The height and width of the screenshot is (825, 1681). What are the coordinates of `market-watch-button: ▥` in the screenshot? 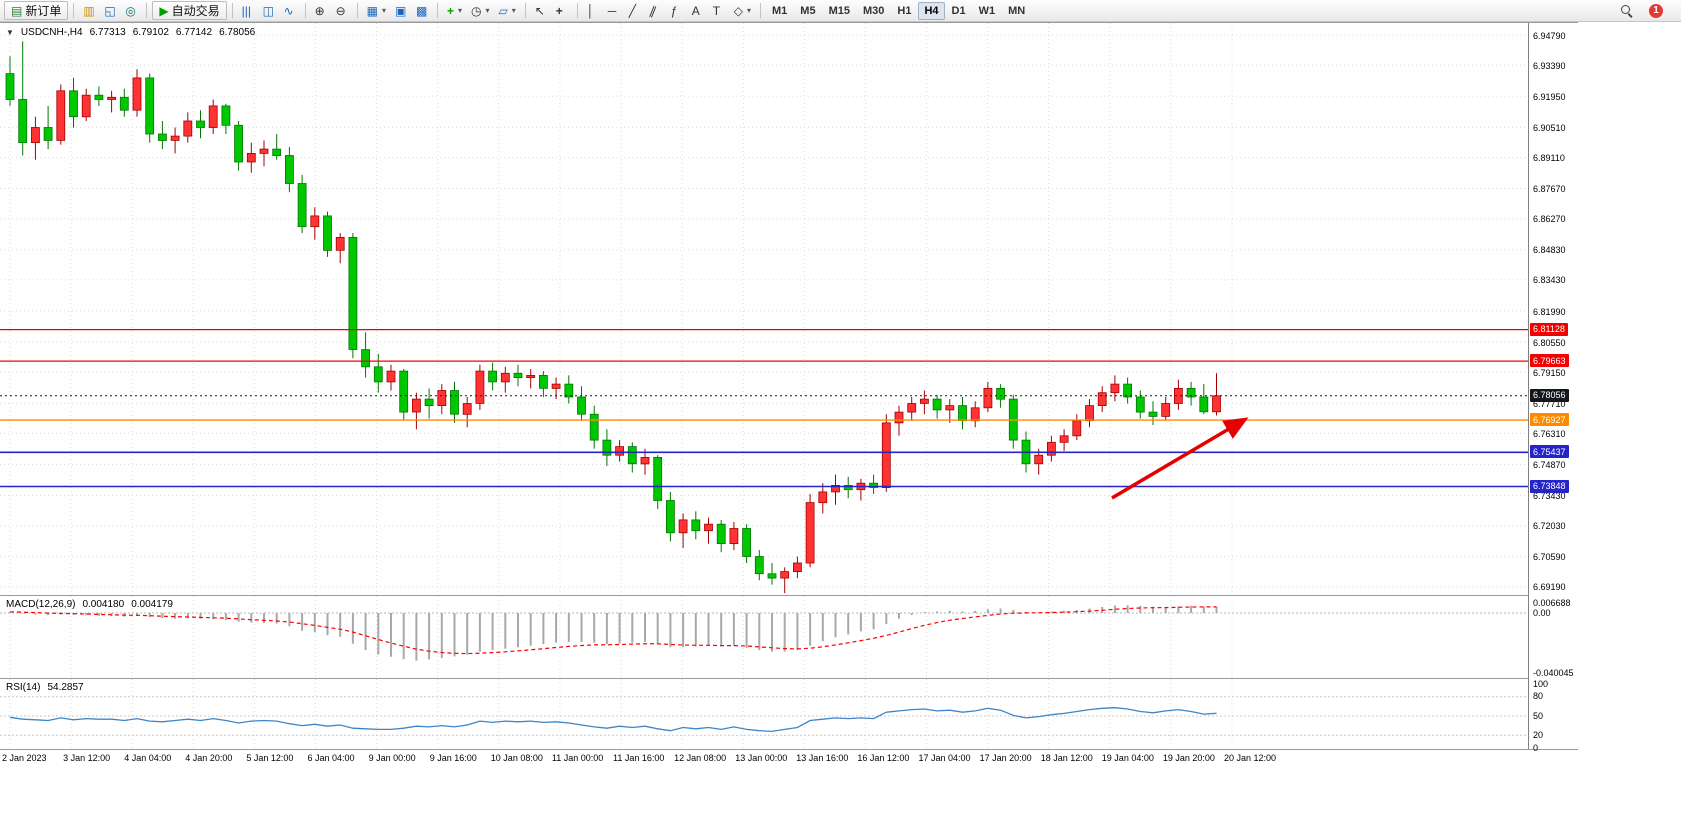 It's located at (89, 10).